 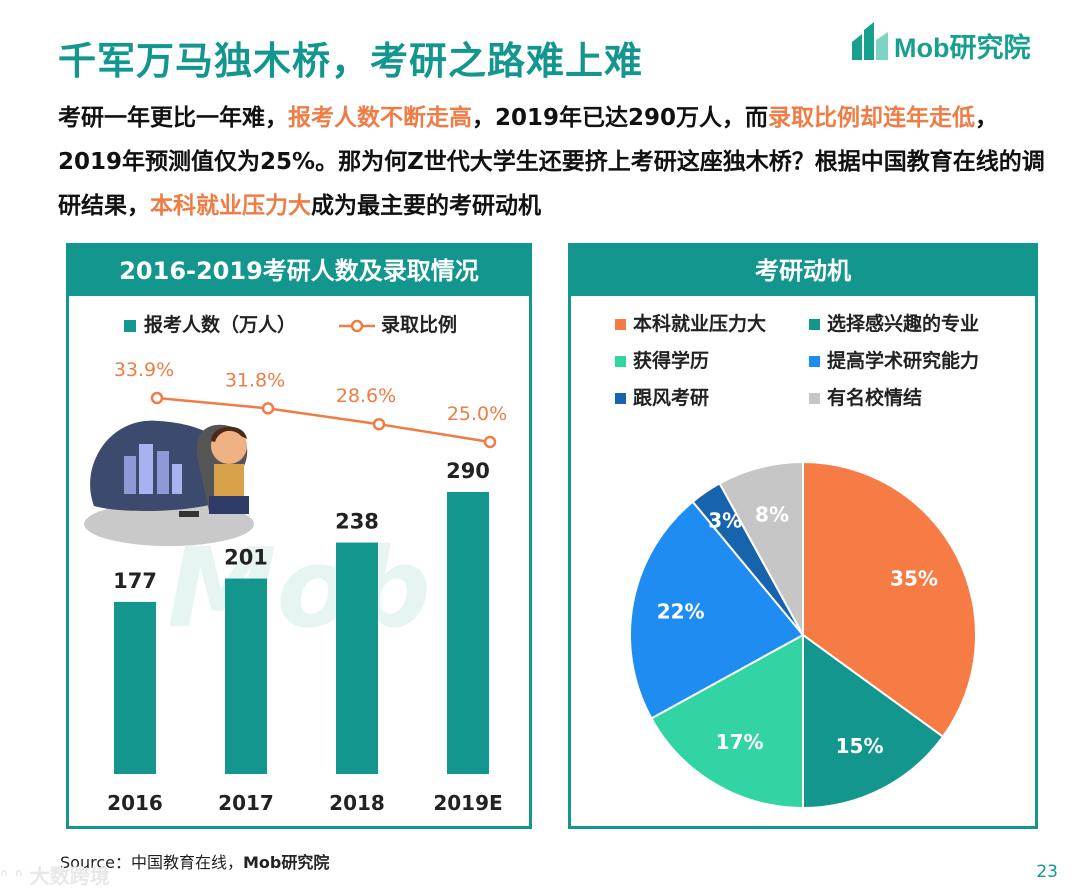 I want to click on legend-label: 提高学术研究能力, so click(x=903, y=360).